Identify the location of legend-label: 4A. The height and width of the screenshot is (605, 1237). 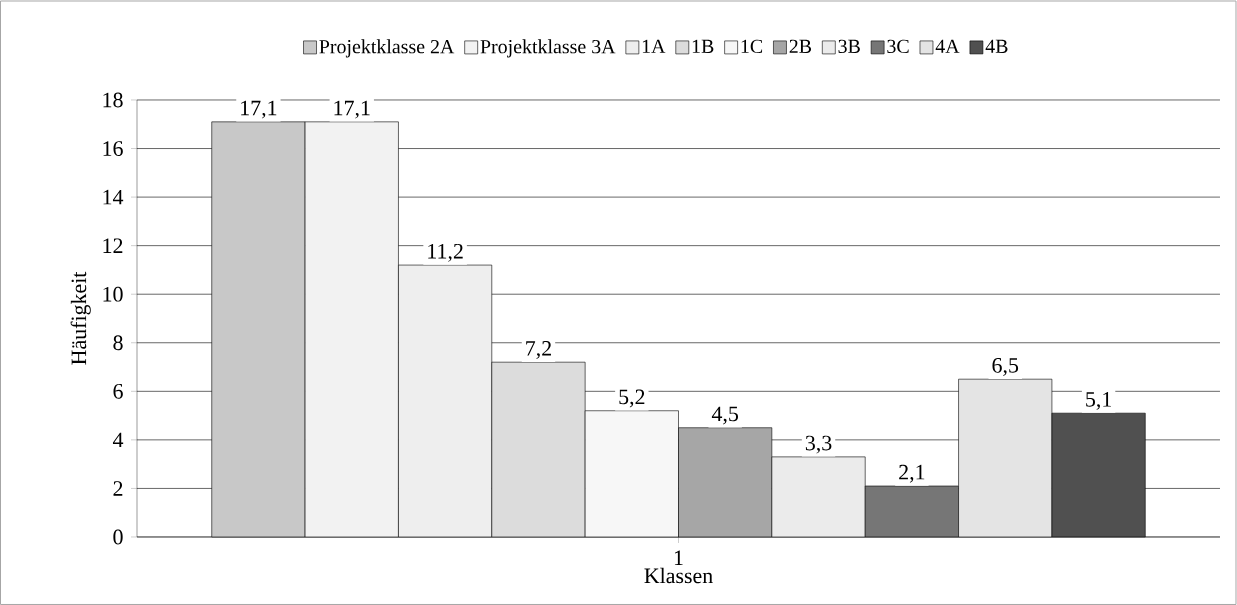
(947, 46).